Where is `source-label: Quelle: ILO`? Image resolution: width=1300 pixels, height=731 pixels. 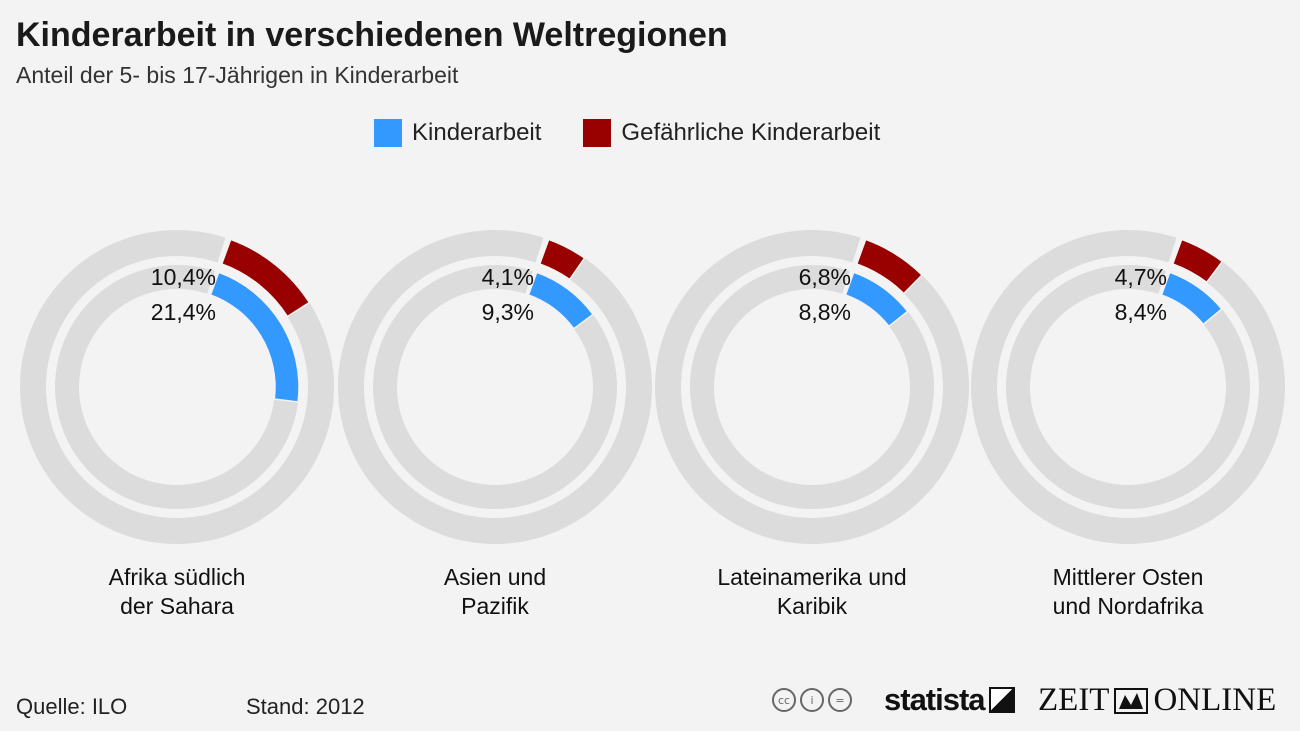
source-label: Quelle: ILO is located at coordinates (72, 706).